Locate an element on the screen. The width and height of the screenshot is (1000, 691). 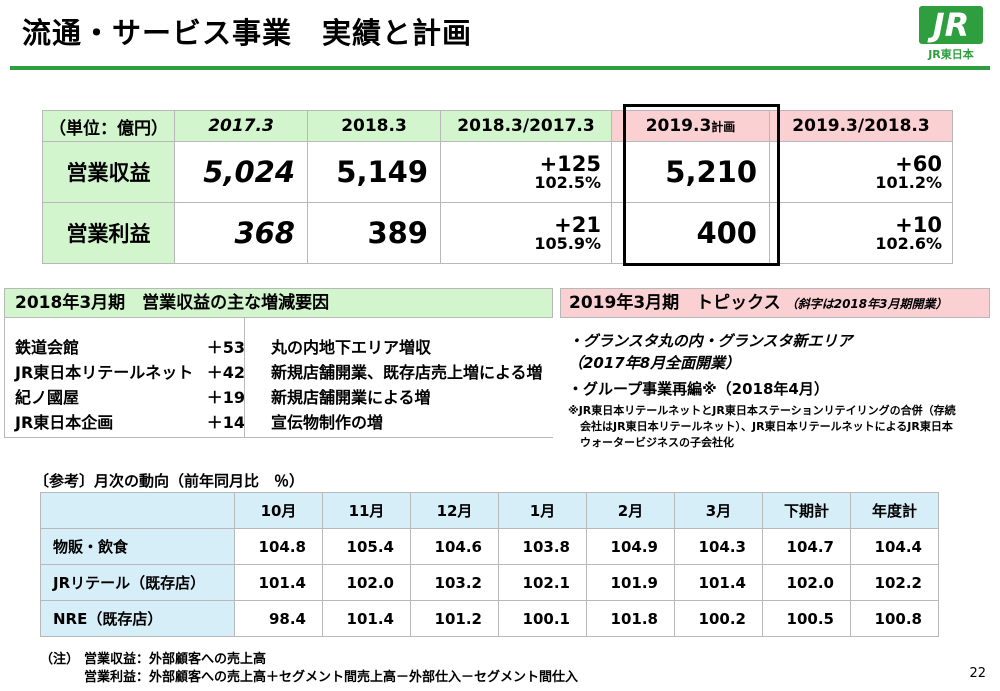
factor-value: ＋53 is located at coordinates (225, 347).